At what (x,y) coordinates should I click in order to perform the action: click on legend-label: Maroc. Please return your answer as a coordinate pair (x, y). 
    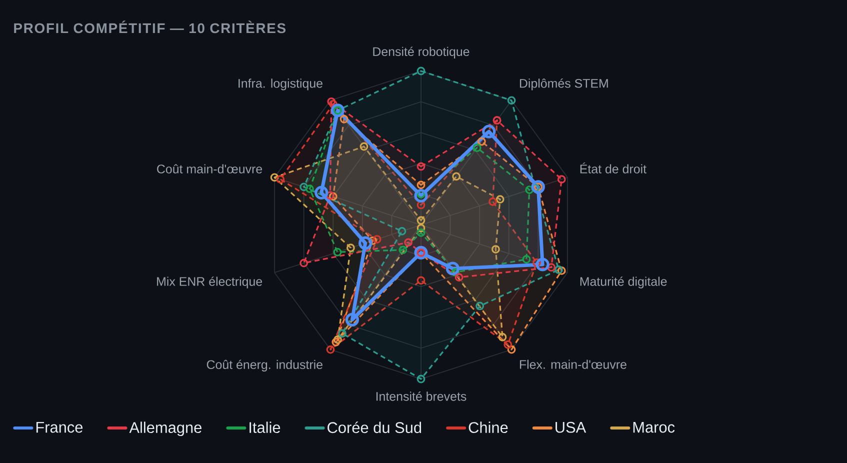
    Looking at the image, I should click on (654, 427).